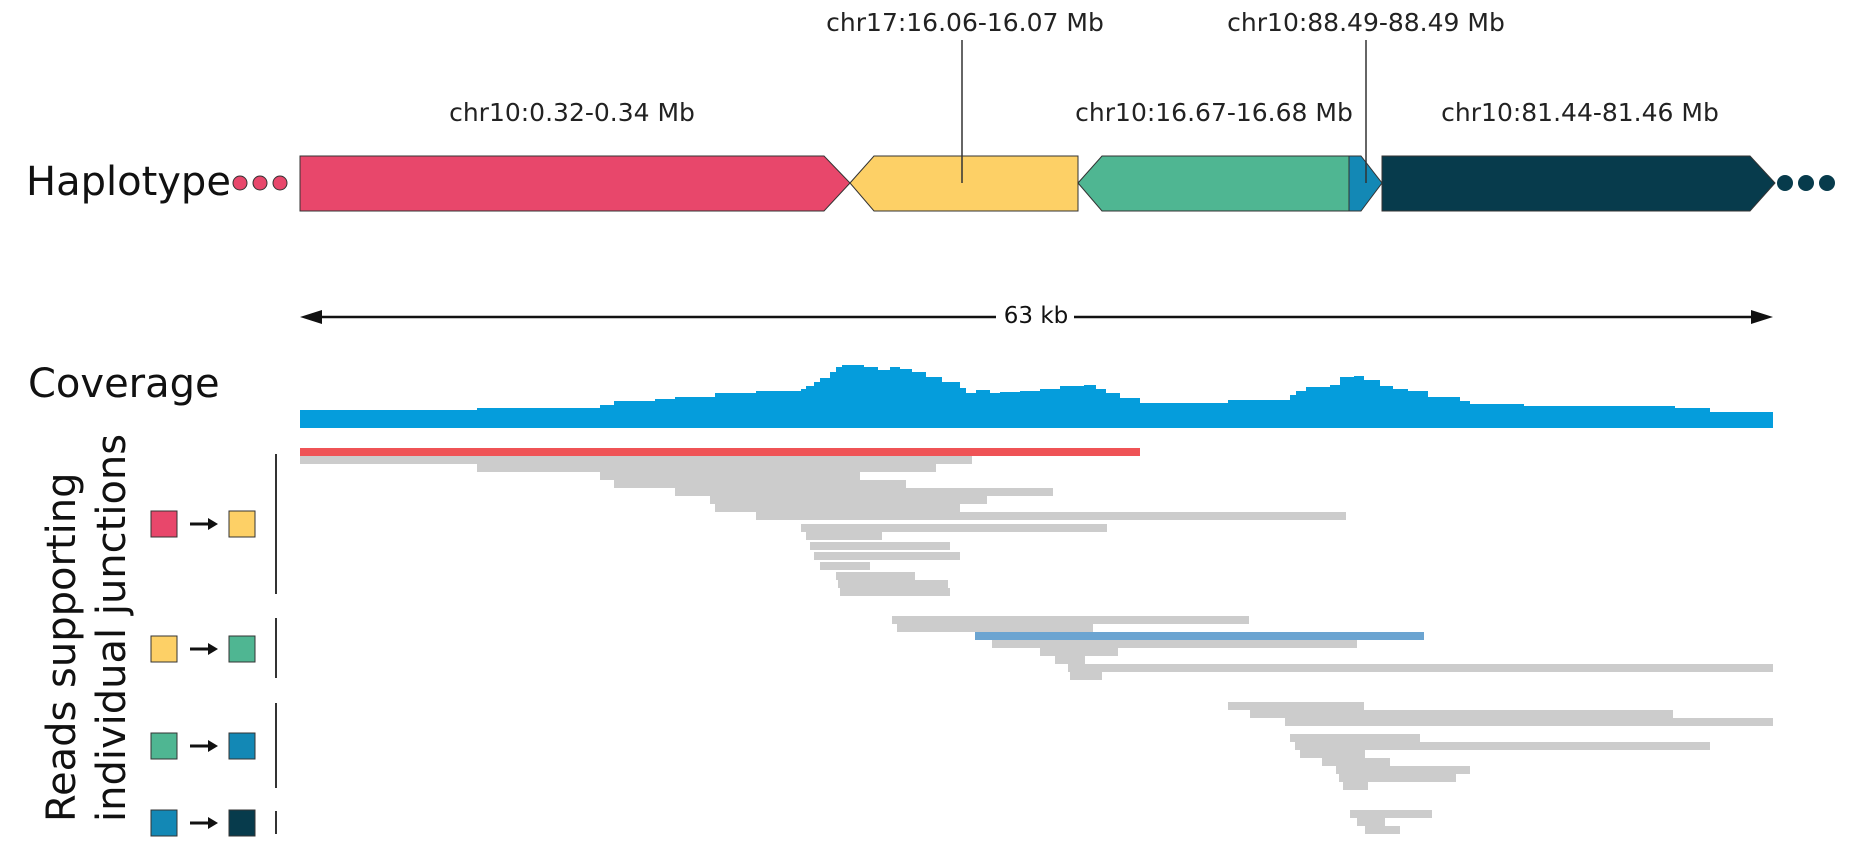 This screenshot has width=1873, height=855. What do you see at coordinates (242, 649) in the screenshot?
I see `junction-2-to-swatch` at bounding box center [242, 649].